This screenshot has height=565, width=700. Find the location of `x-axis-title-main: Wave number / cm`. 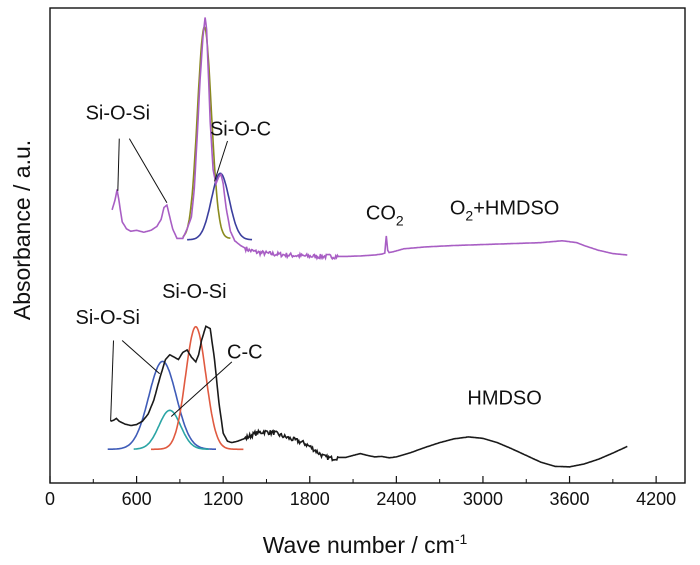

x-axis-title-main: Wave number / cm is located at coordinates (359, 545).